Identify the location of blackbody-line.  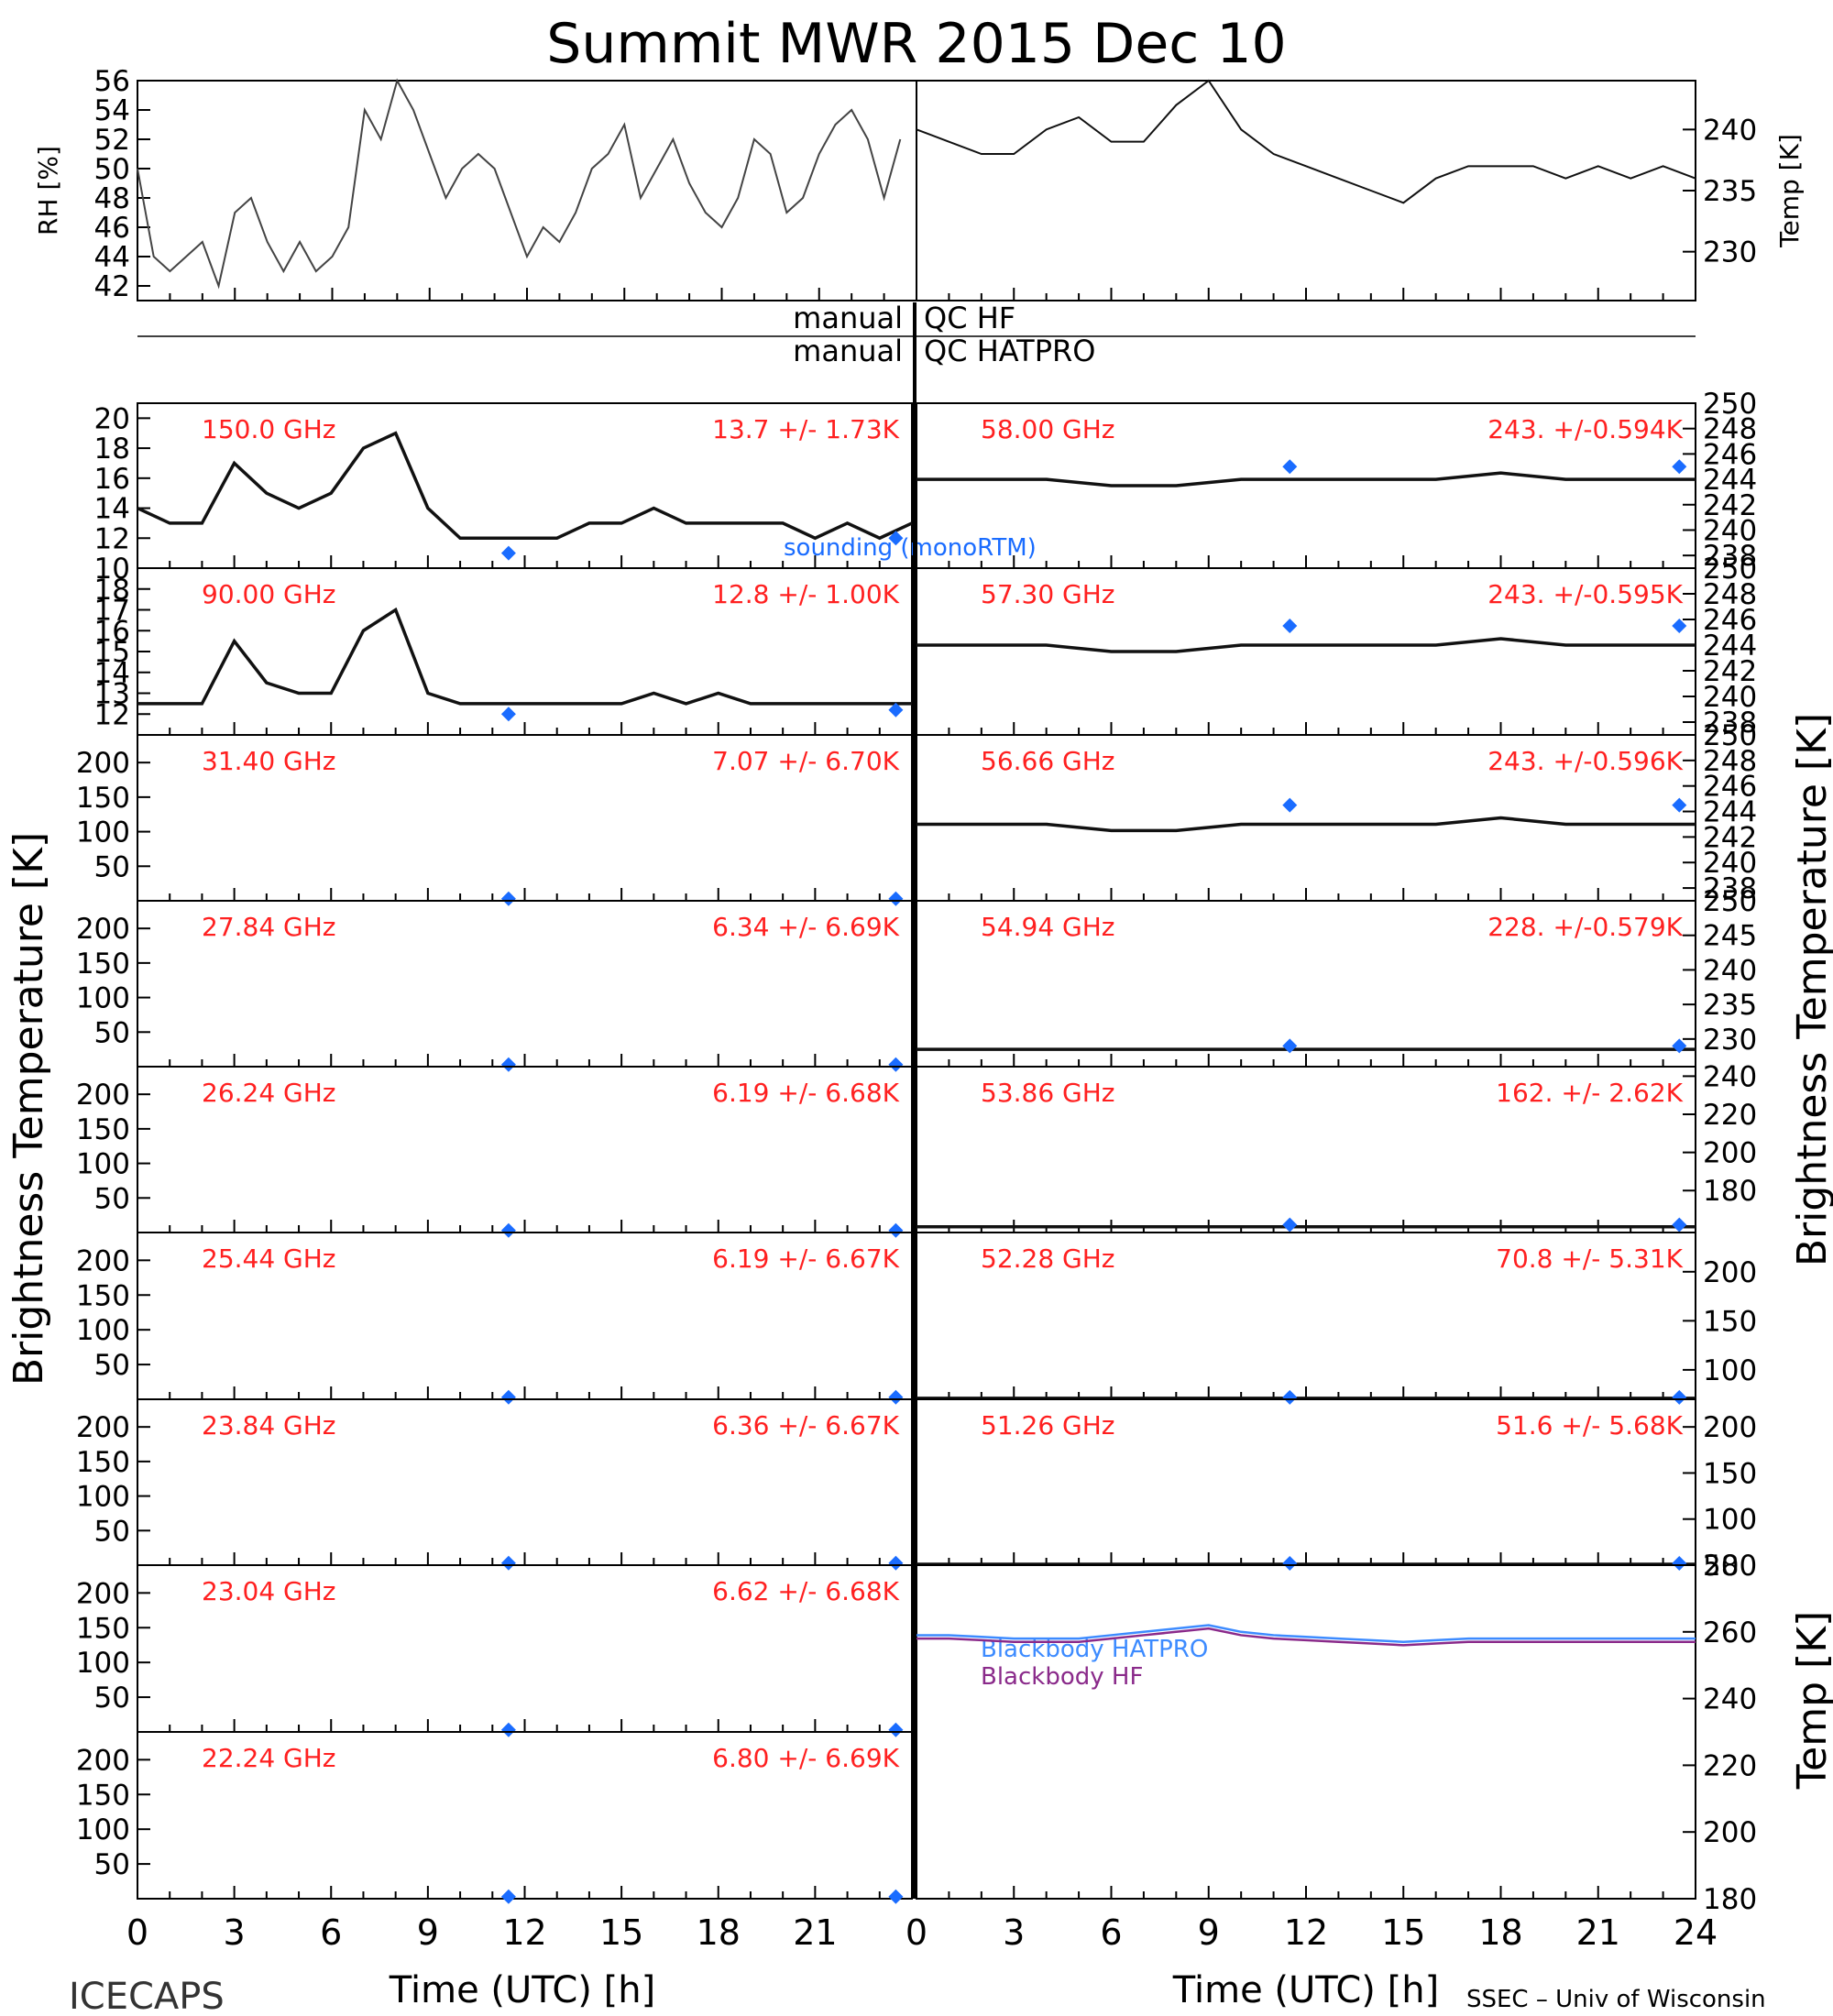
(1306, 1633).